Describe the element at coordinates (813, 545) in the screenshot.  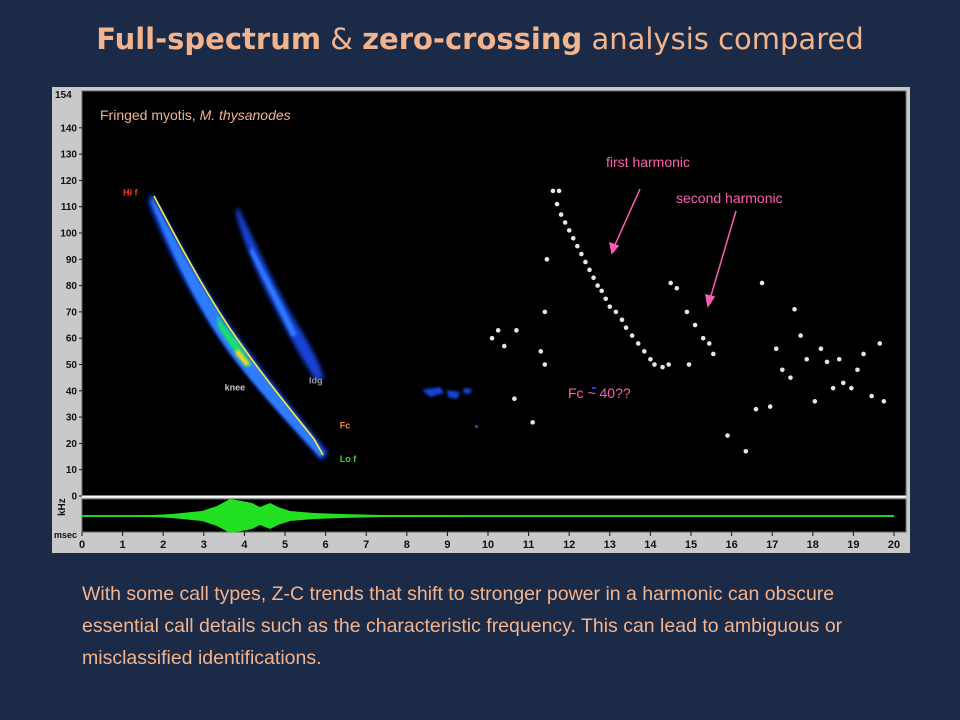
I see `x-tick-label: 18` at that location.